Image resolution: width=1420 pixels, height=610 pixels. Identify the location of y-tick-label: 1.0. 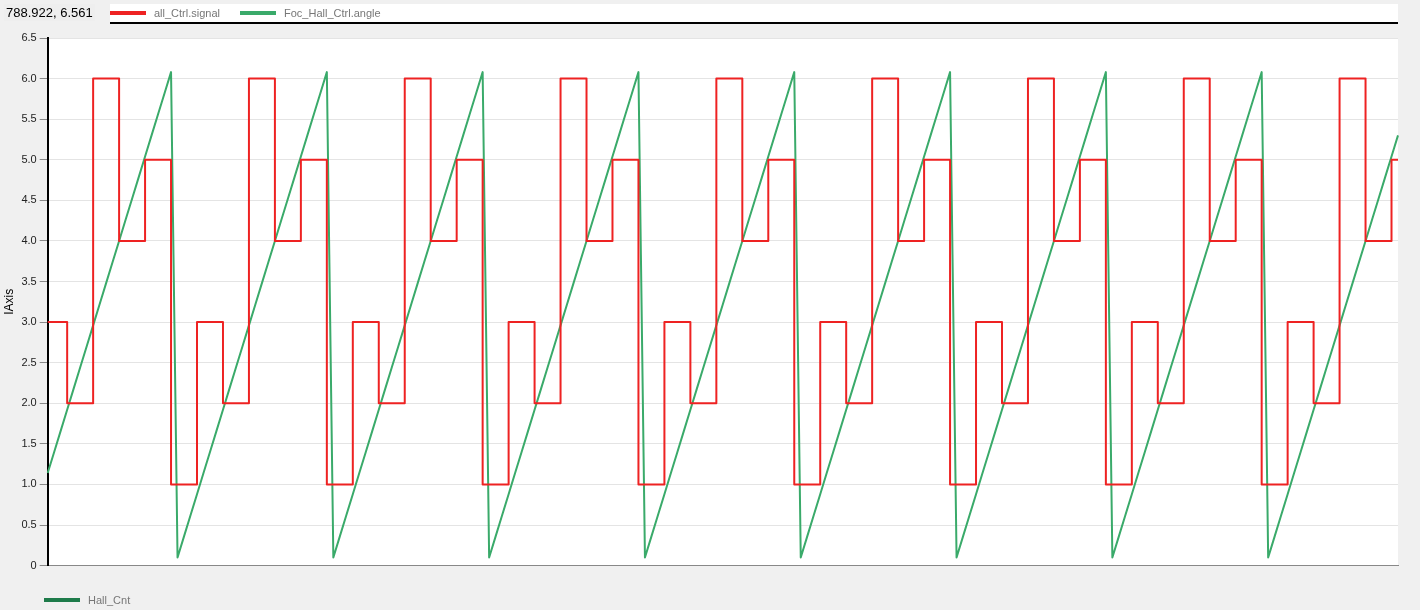
(29, 483).